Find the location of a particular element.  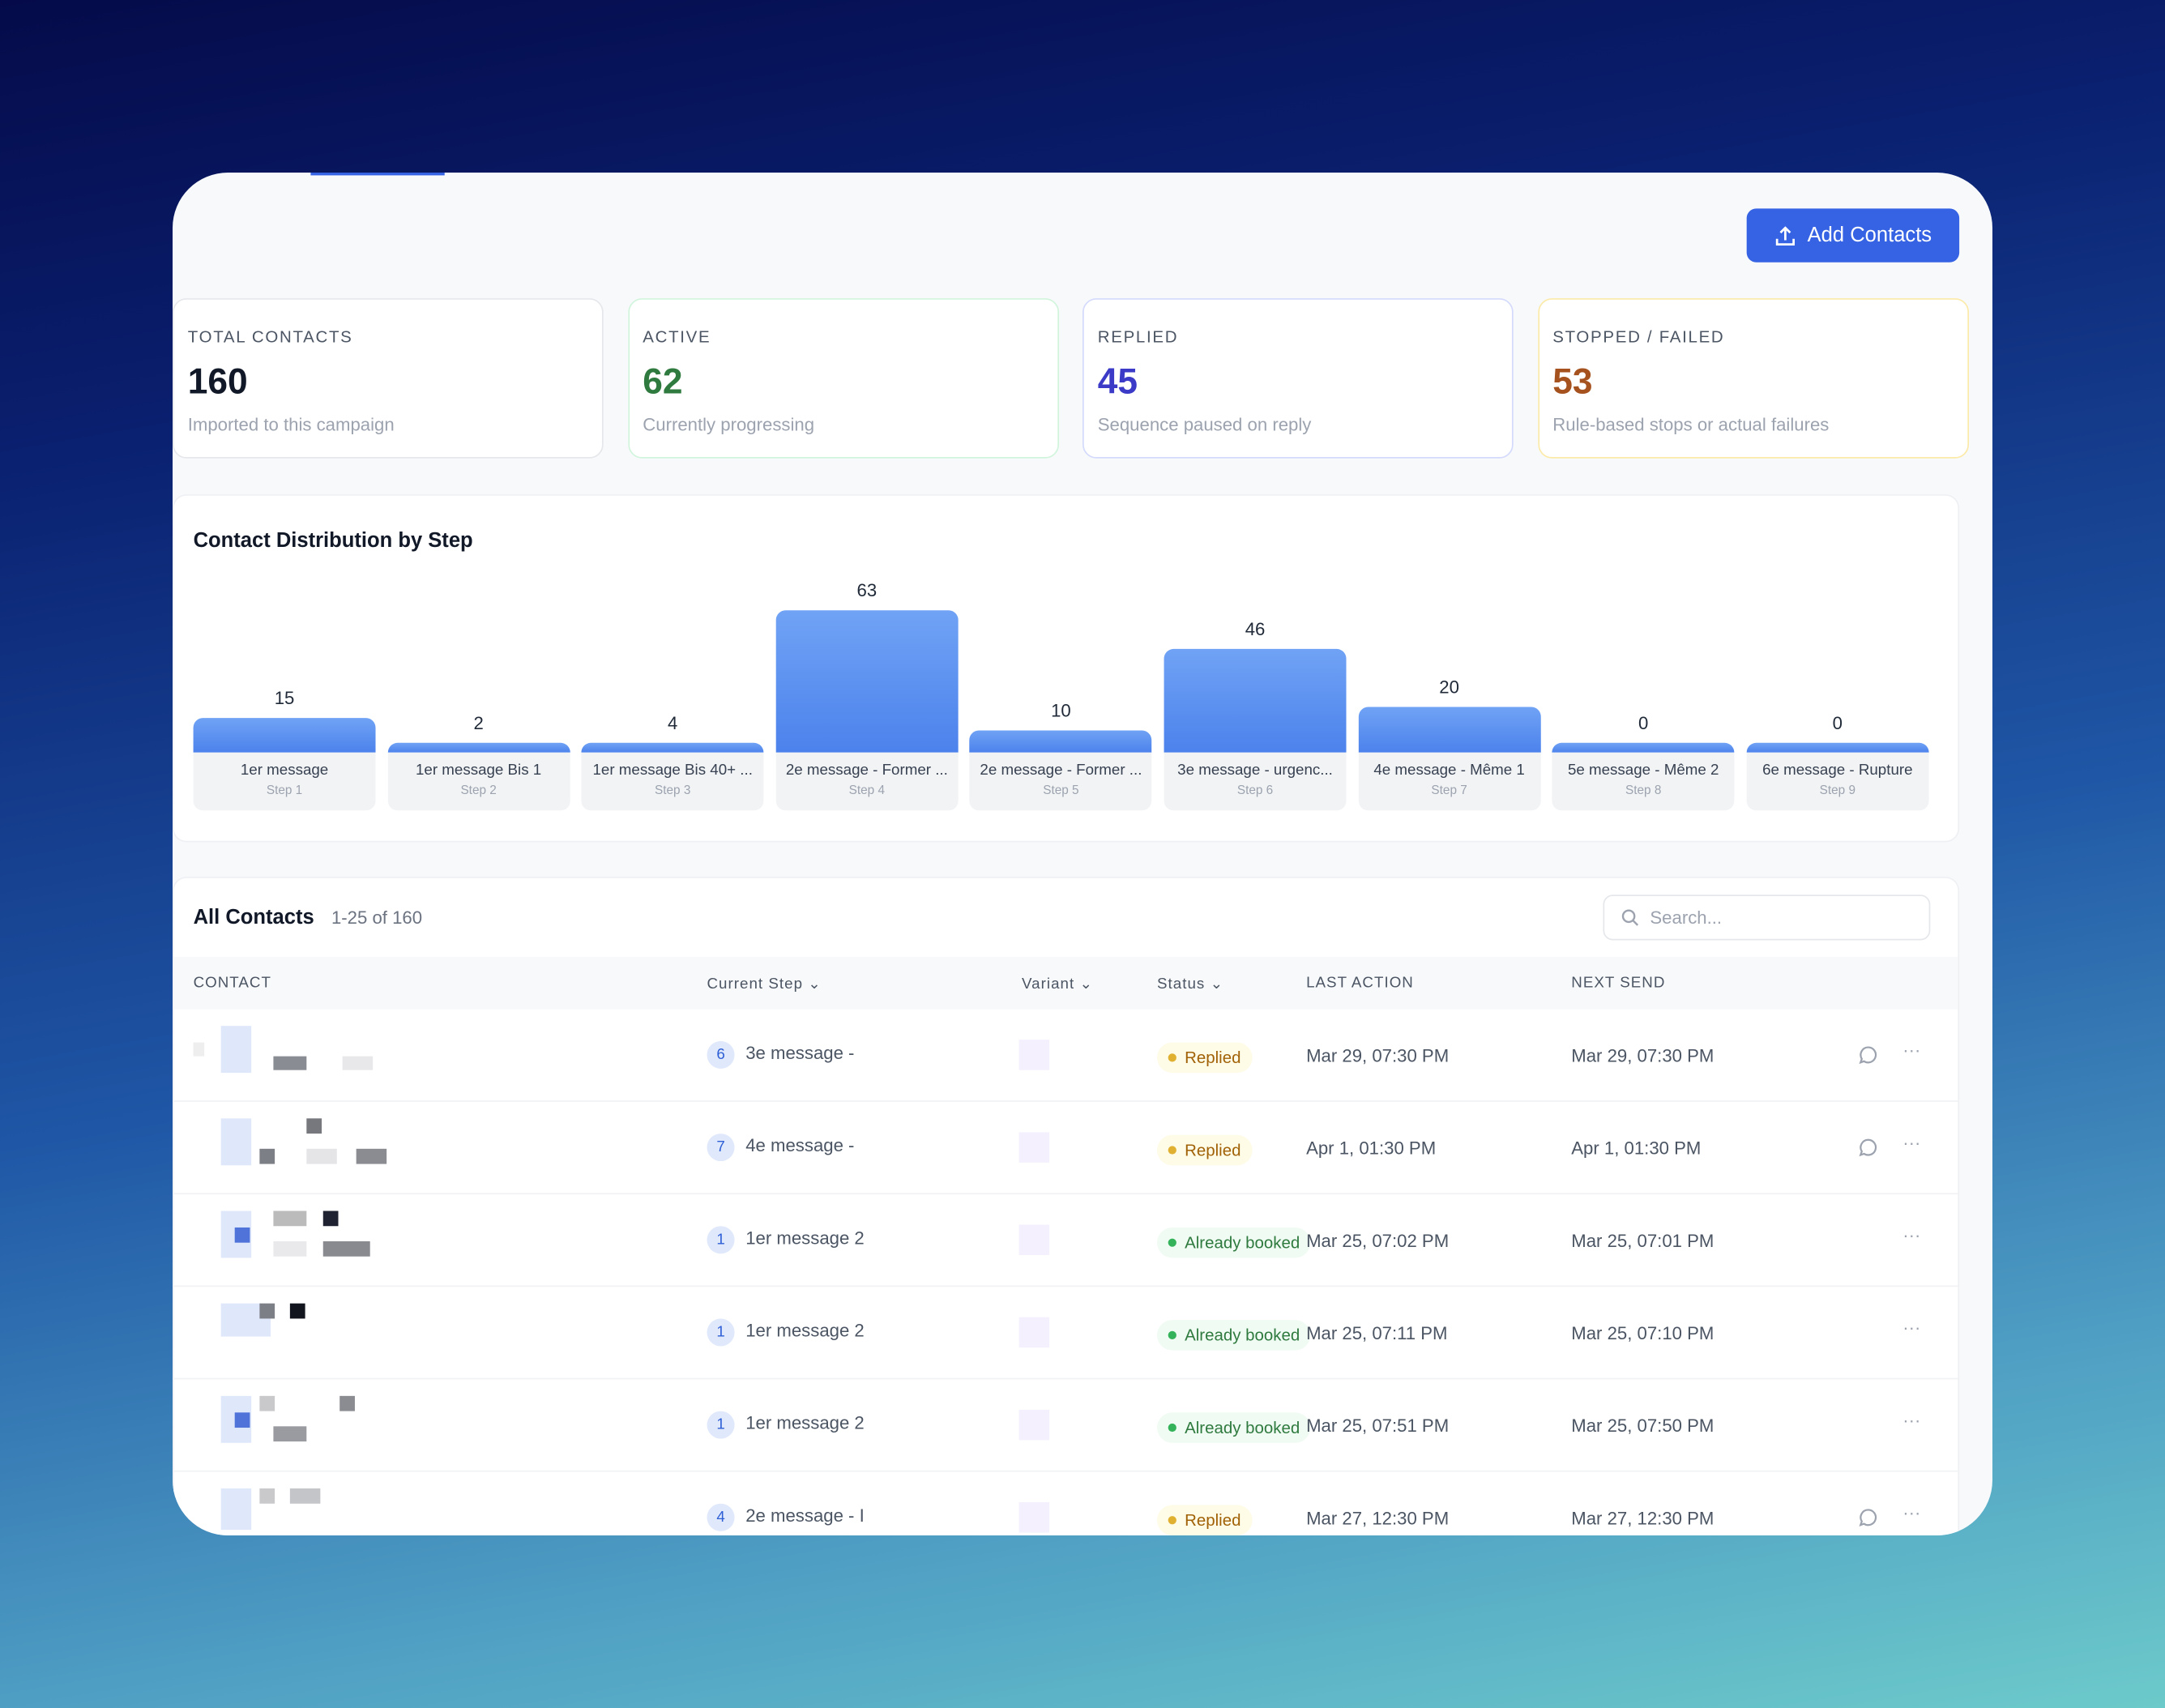

col-next-send: NEXT SEND is located at coordinates (1618, 983).